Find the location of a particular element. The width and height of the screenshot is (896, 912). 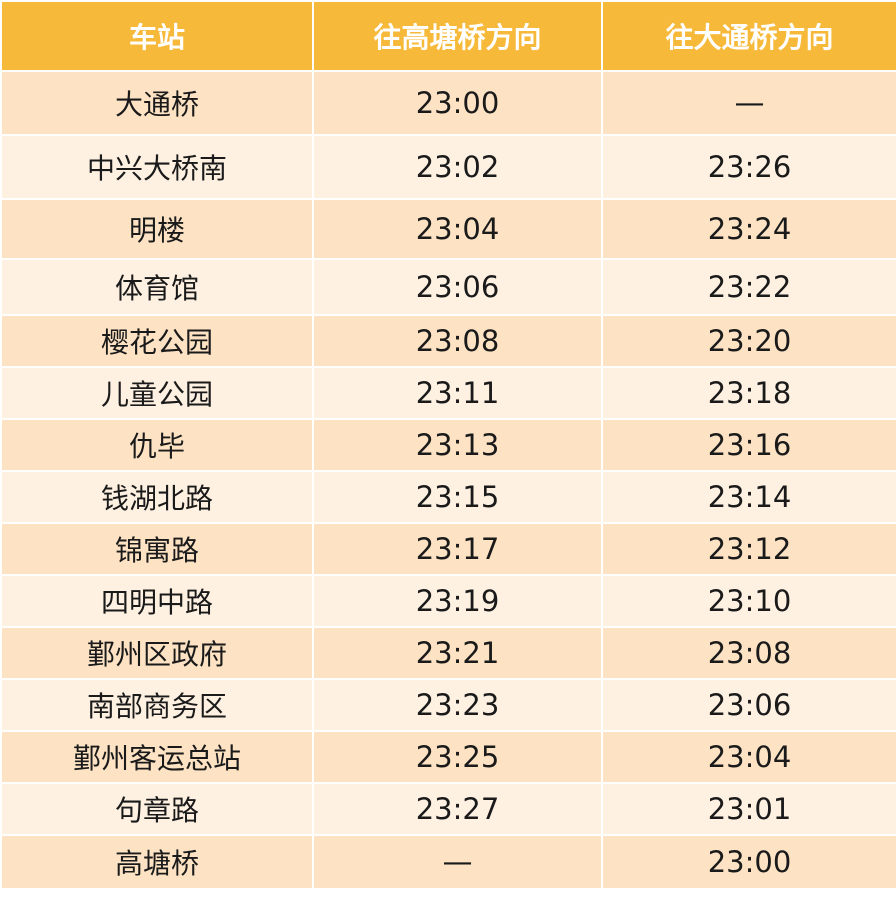

table-row: 鄞州客运总站 23:25 23:04 is located at coordinates (449, 757).